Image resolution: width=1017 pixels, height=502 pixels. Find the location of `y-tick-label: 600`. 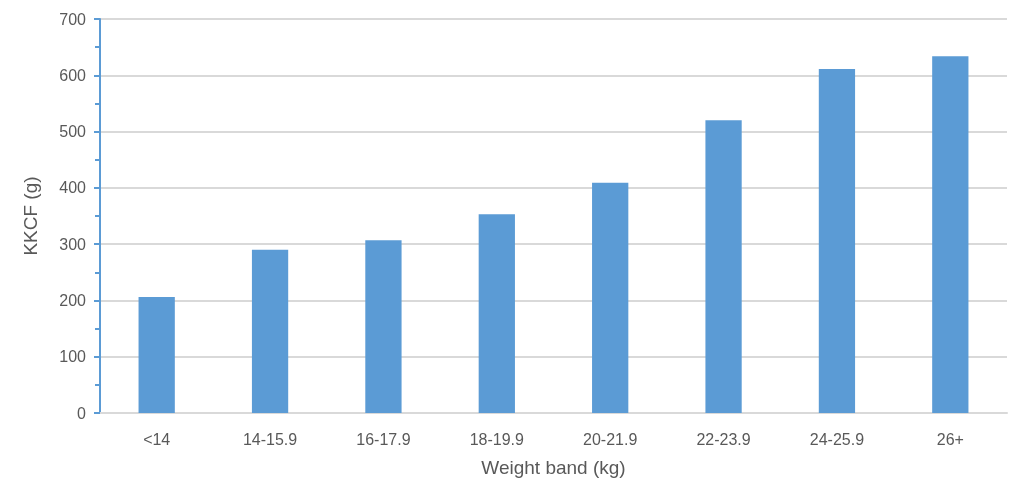

y-tick-label: 600 is located at coordinates (73, 75).